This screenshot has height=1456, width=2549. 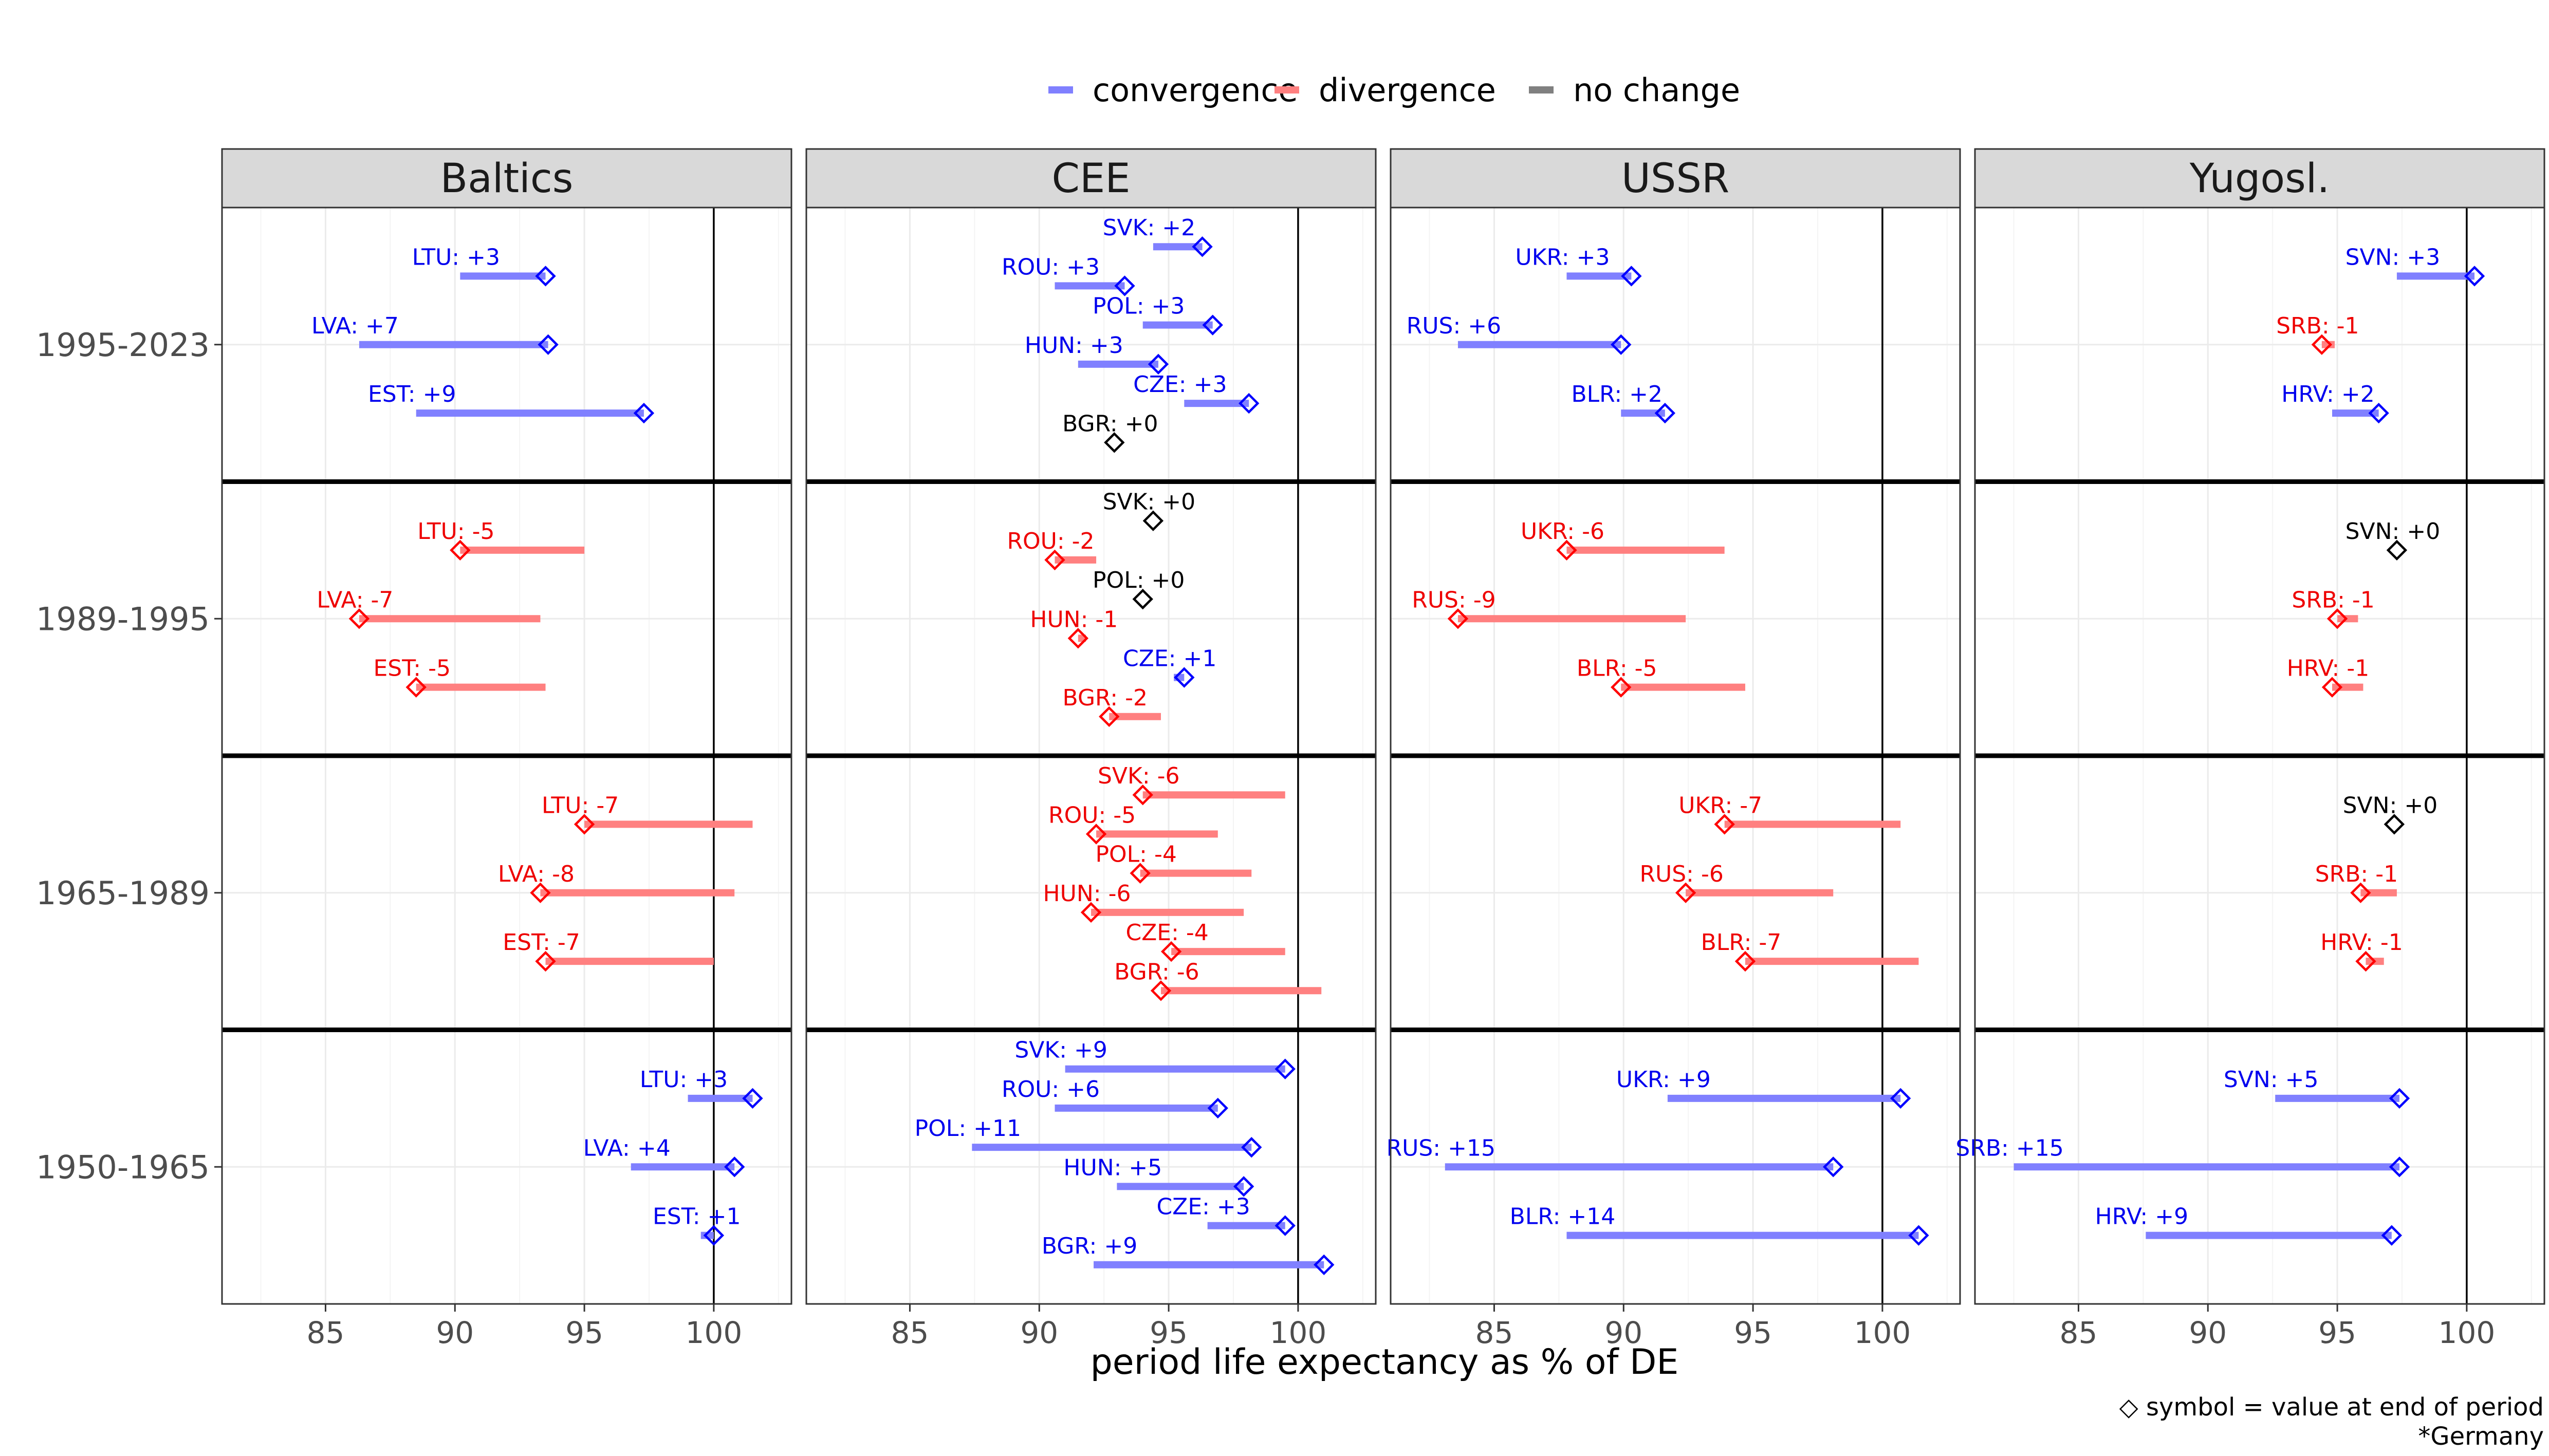 What do you see at coordinates (2317, 326) in the screenshot?
I see `data-label-yugosl-srb-1995-2023: SRB: -1` at bounding box center [2317, 326].